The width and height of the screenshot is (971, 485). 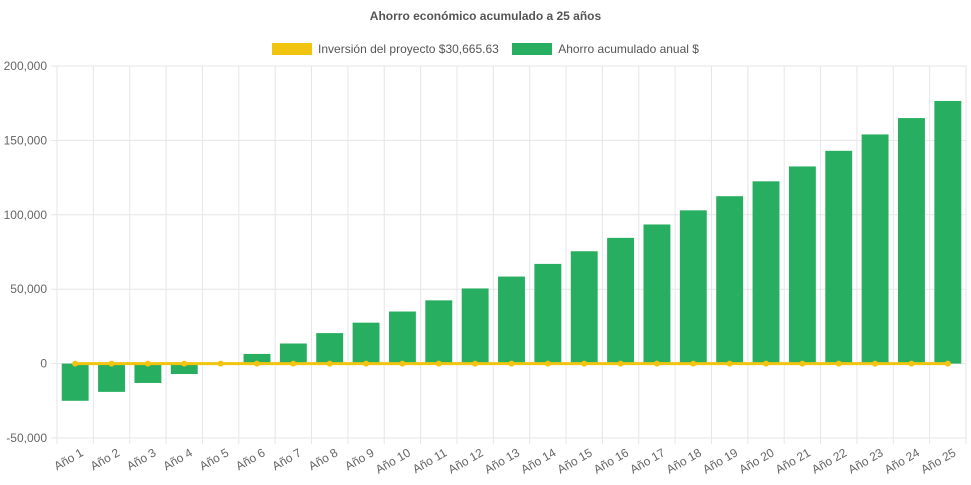 I want to click on y-tick-label: 50,000, so click(x=28, y=289).